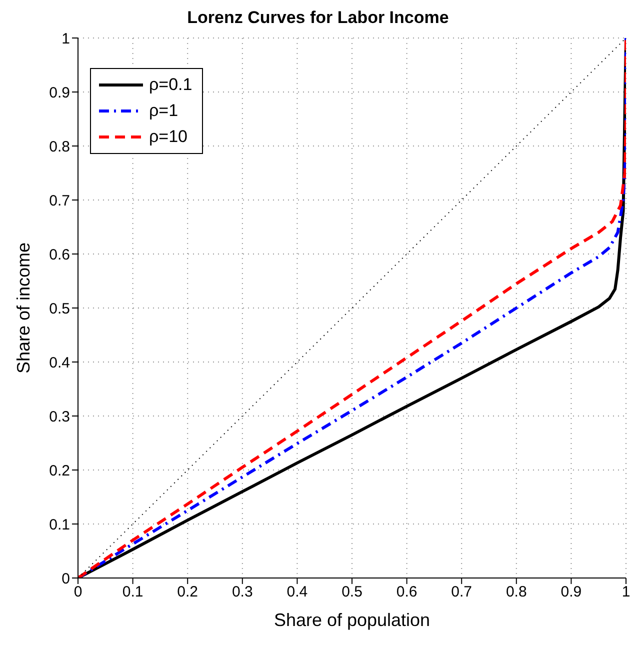 The image size is (636, 658). I want to click on legend-label: ρ=10, so click(168, 137).